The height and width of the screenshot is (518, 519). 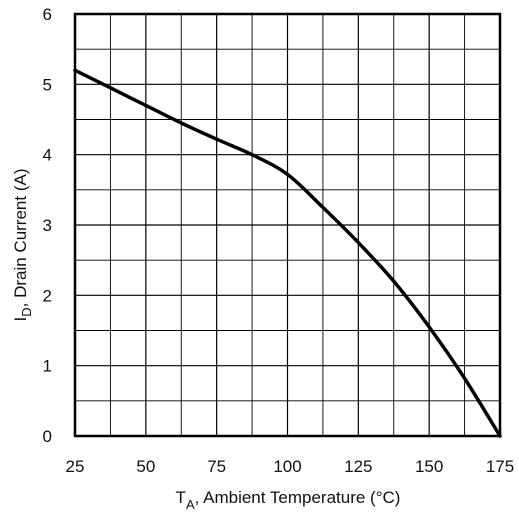 What do you see at coordinates (216, 466) in the screenshot?
I see `x-tick-label: 75` at bounding box center [216, 466].